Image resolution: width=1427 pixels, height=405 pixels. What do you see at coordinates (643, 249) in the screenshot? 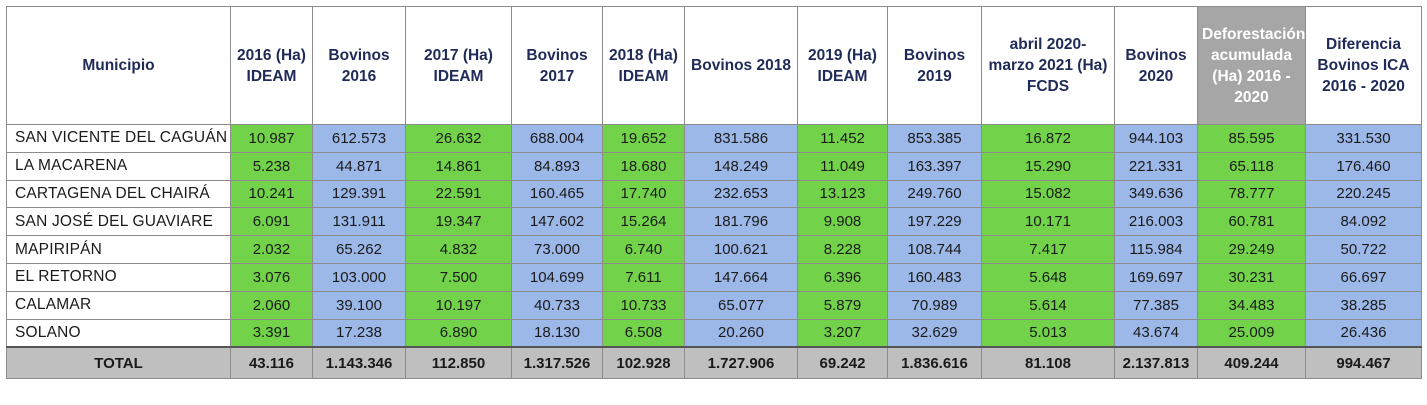
I see `value-cell: 6.740` at bounding box center [643, 249].